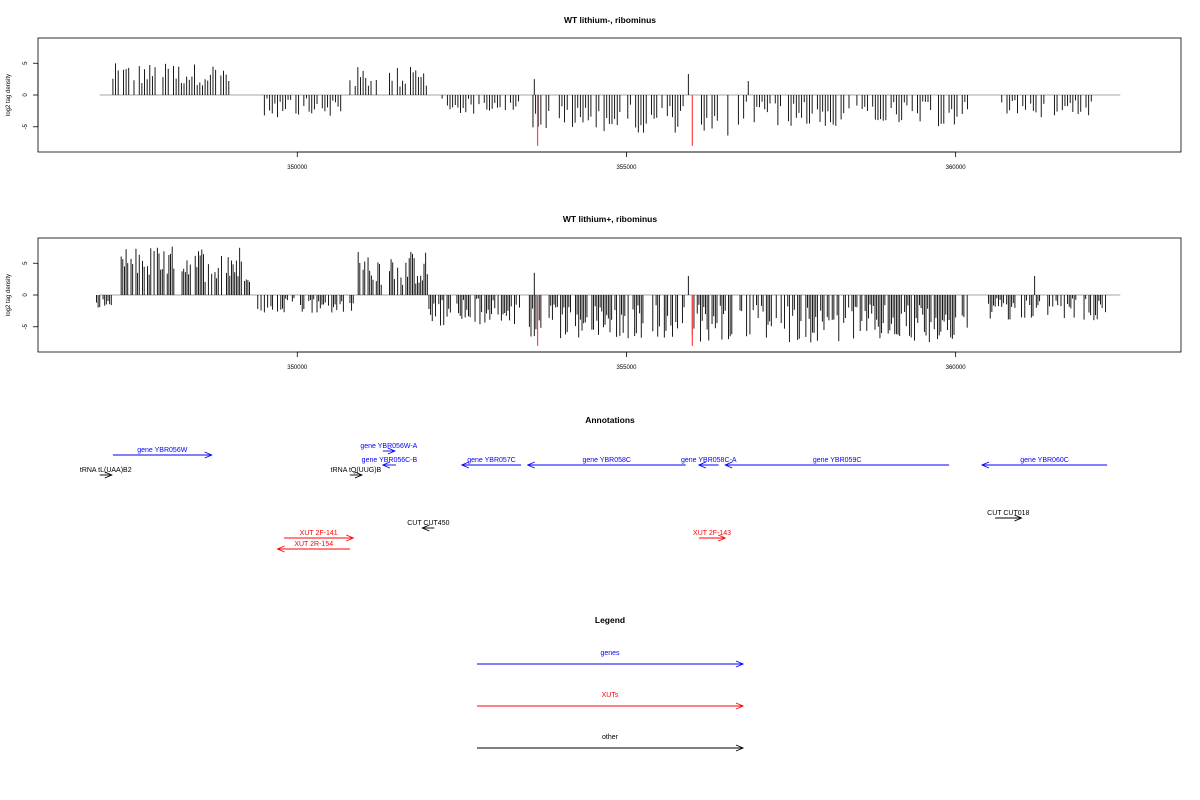 This screenshot has width=1200, height=800. I want to click on legend: Legend genes XUTs other, so click(611, 683).